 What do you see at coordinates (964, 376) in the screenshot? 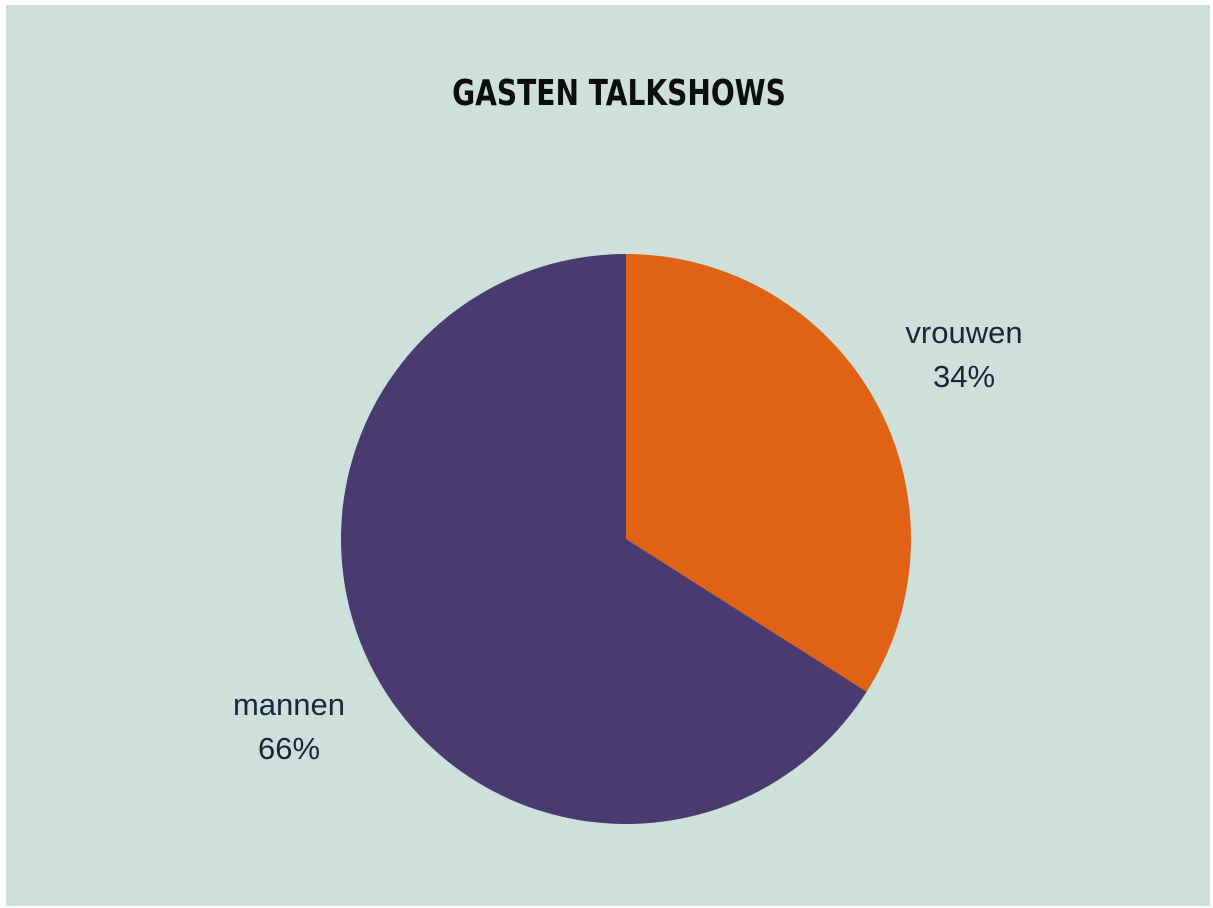
I see `slice-value-vrouwen: 34%` at bounding box center [964, 376].